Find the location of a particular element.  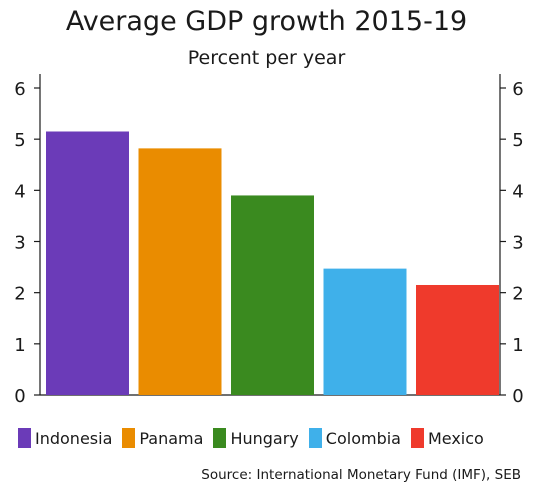

y-tick-label-left: 0 is located at coordinates (19, 396).